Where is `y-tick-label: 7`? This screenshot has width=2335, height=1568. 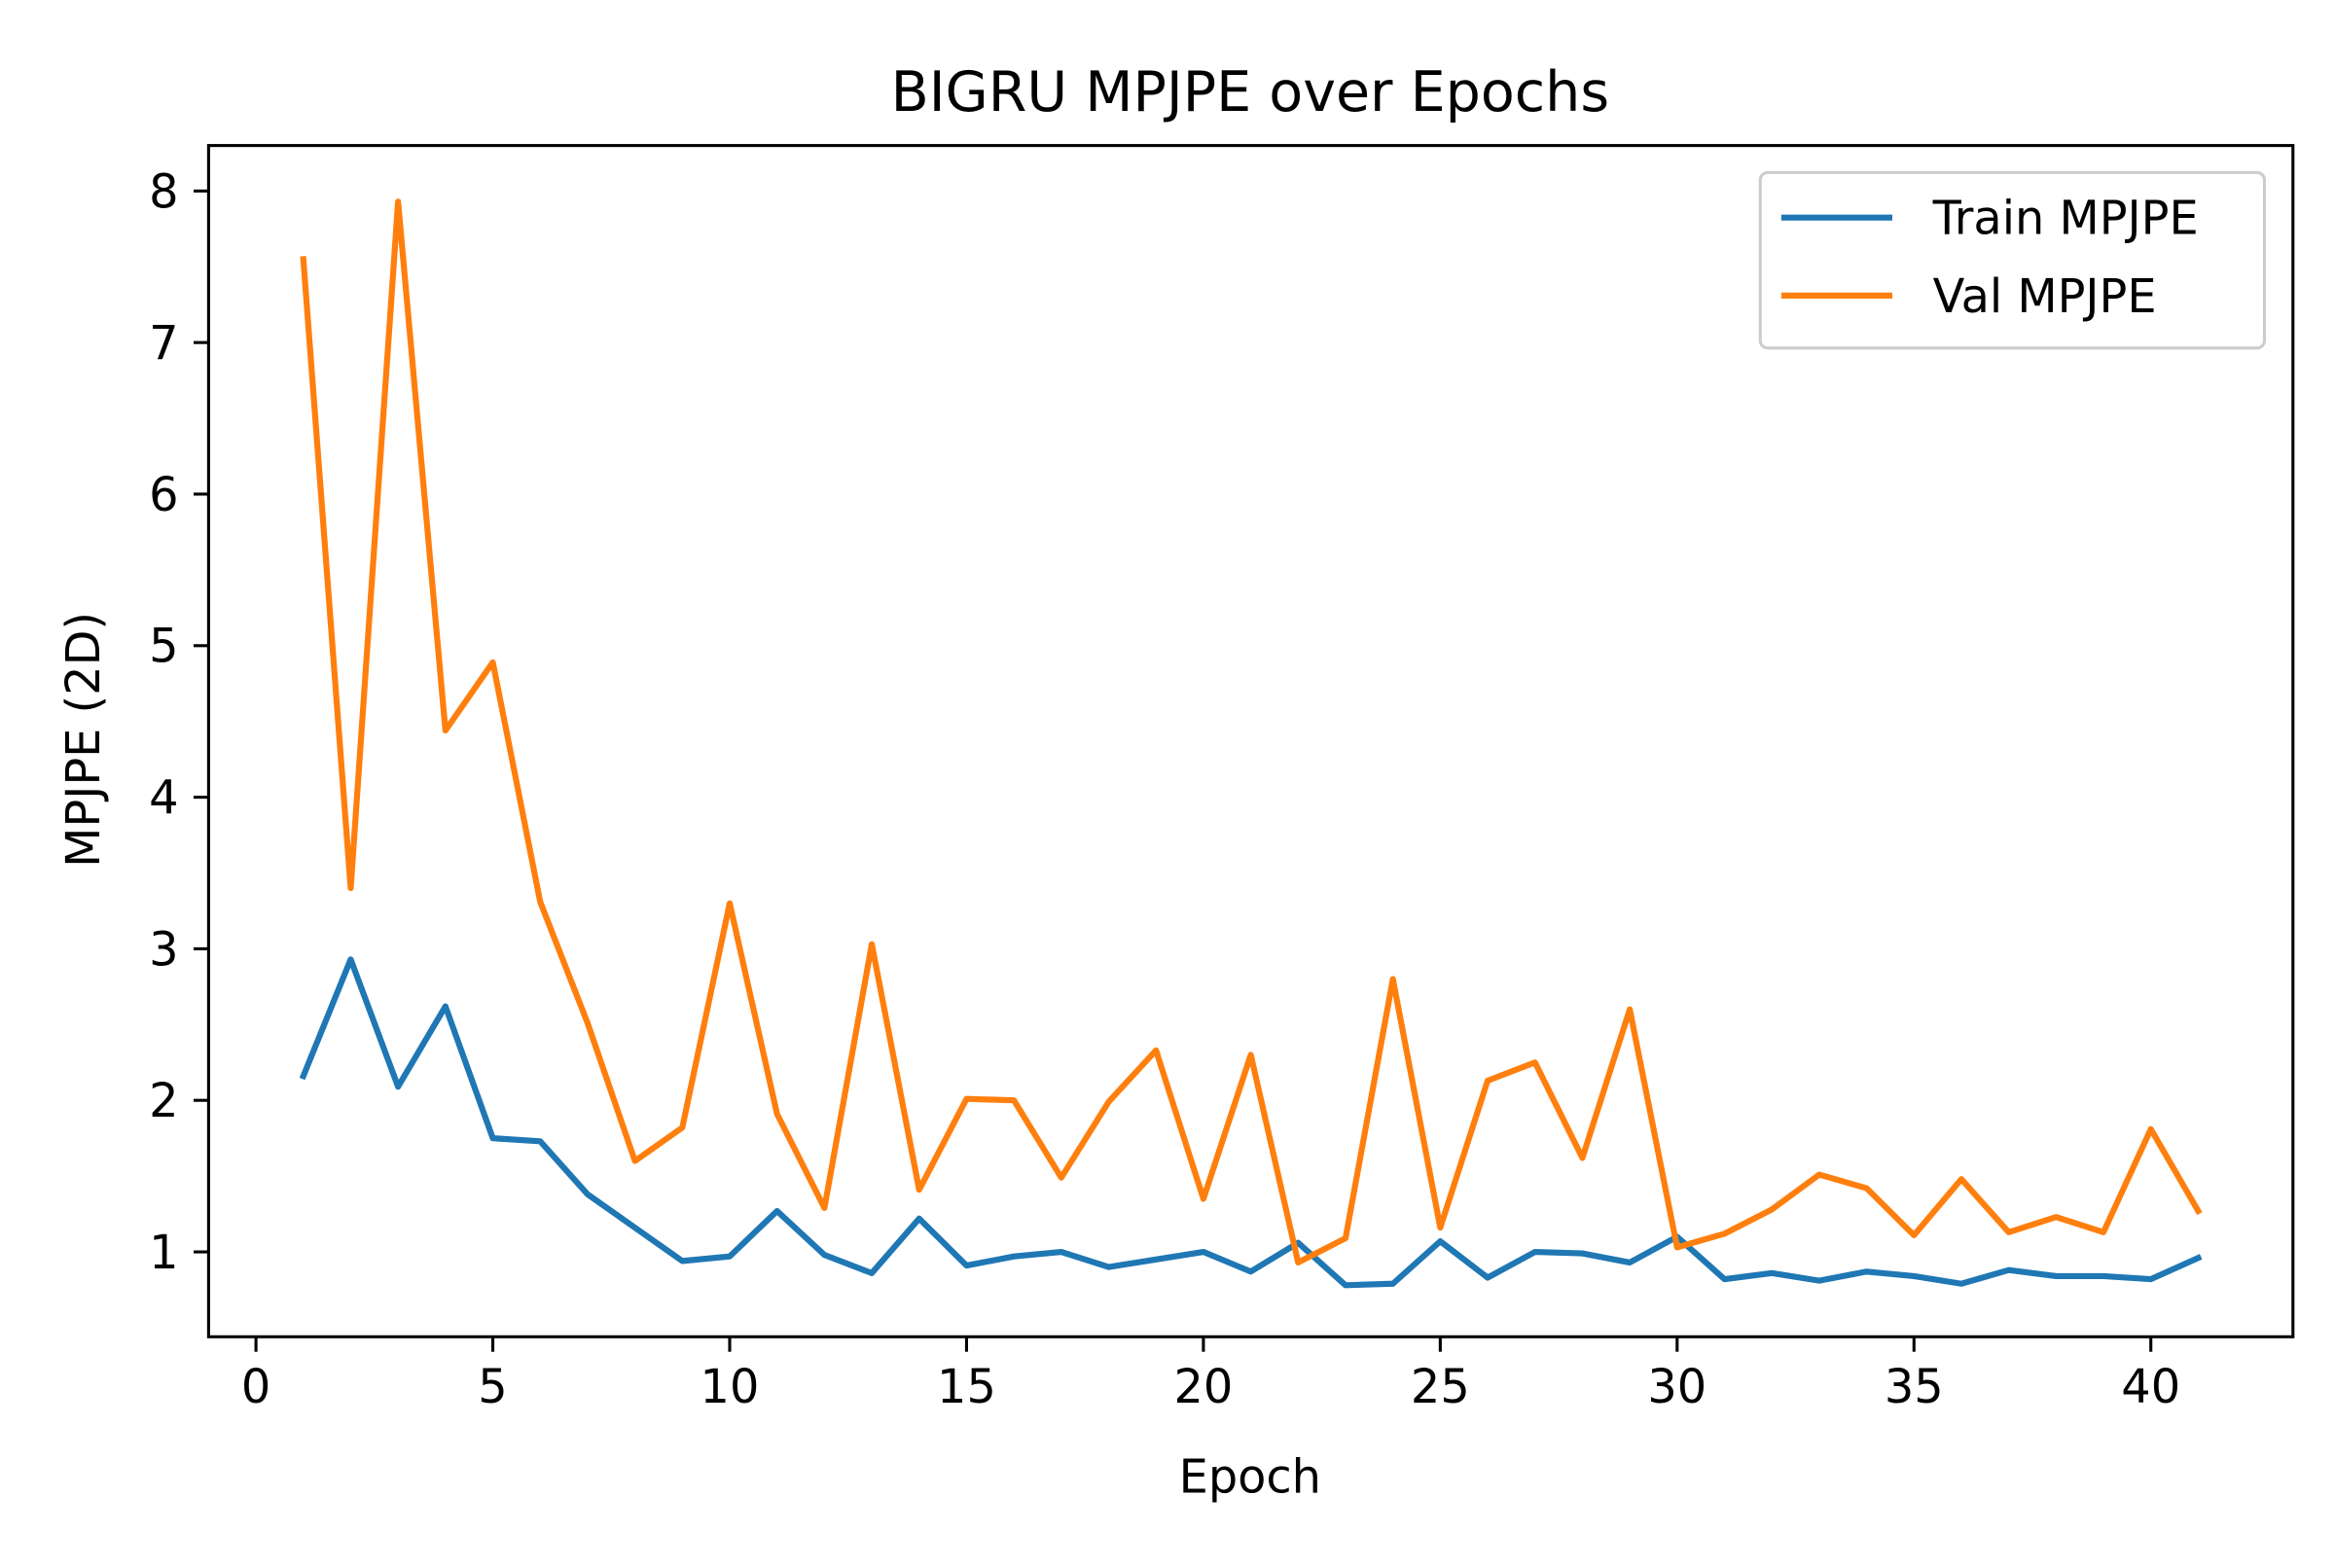 y-tick-label: 7 is located at coordinates (163, 344).